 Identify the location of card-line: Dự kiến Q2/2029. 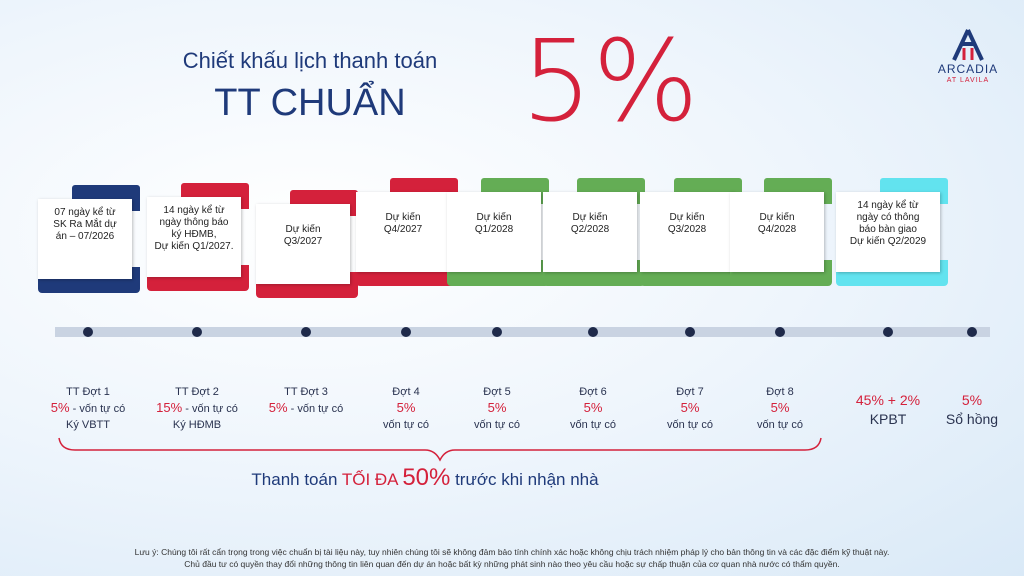
(888, 241).